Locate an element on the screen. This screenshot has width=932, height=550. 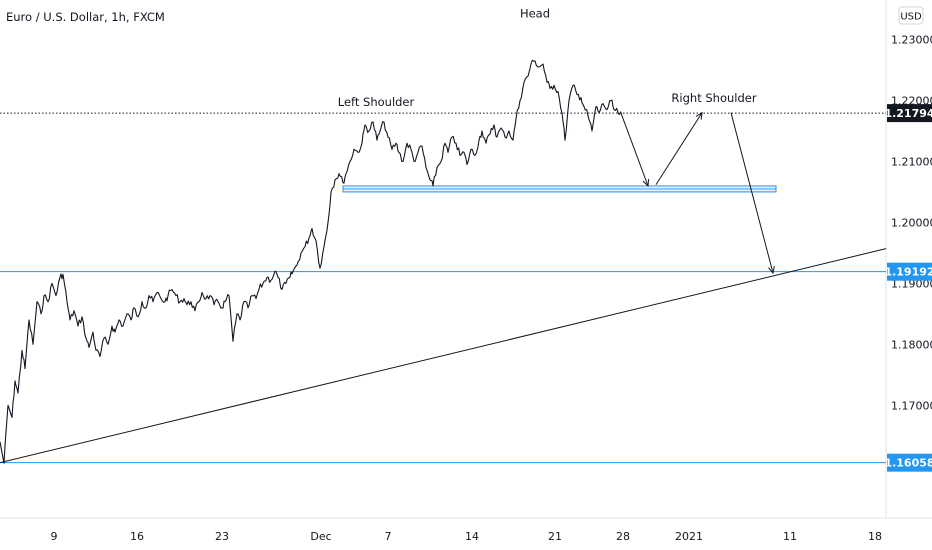
currency-button-frame is located at coordinates (911, 15).